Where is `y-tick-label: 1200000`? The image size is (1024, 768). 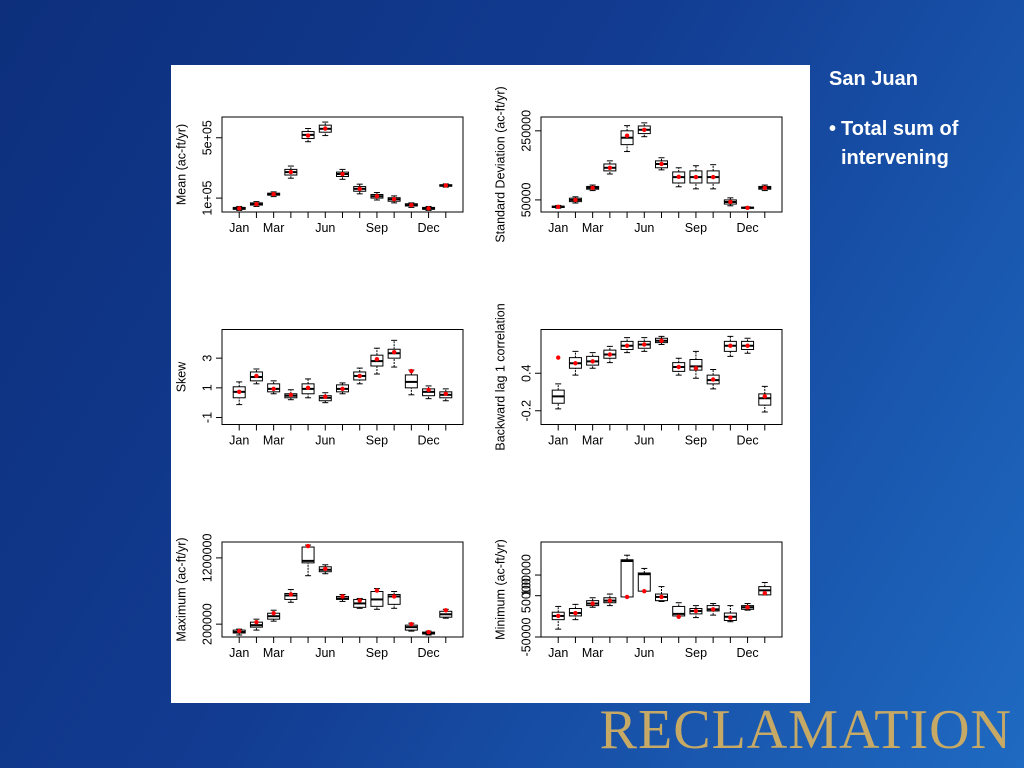 y-tick-label: 1200000 is located at coordinates (207, 558).